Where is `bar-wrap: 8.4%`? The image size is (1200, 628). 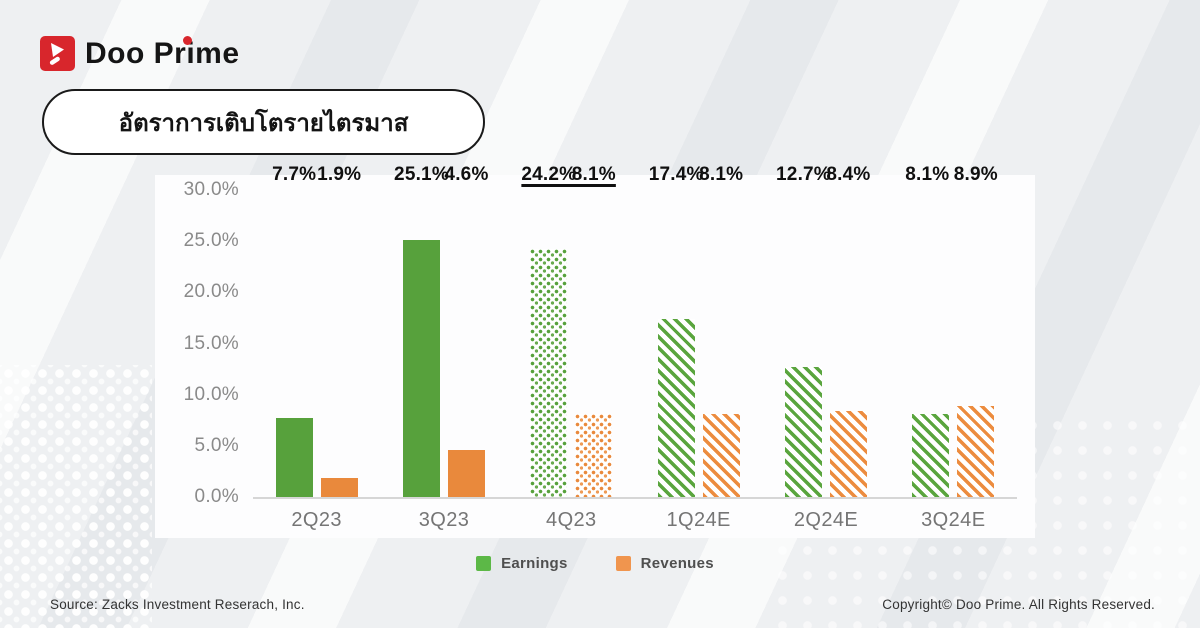
bar-wrap: 8.4% is located at coordinates (848, 330).